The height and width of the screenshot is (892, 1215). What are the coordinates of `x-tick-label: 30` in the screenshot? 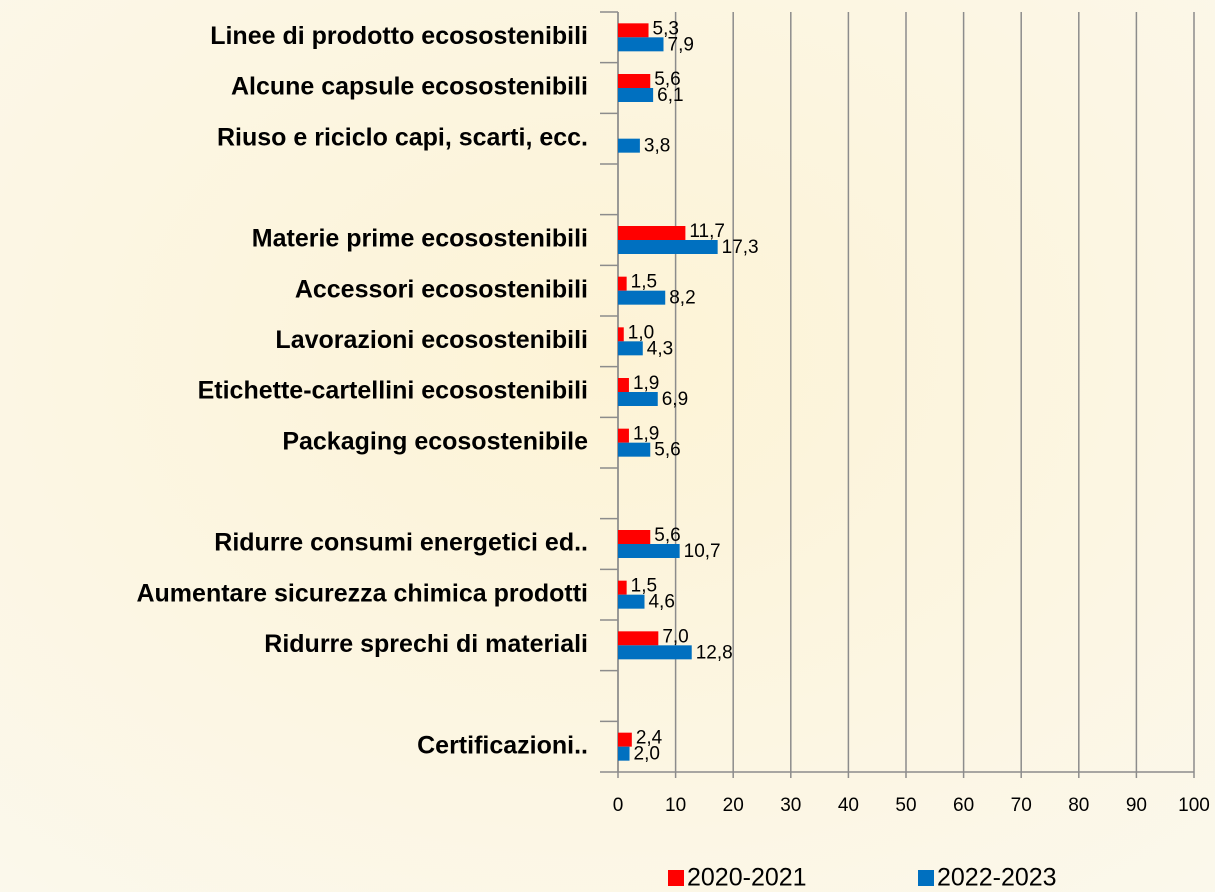 It's located at (790, 805).